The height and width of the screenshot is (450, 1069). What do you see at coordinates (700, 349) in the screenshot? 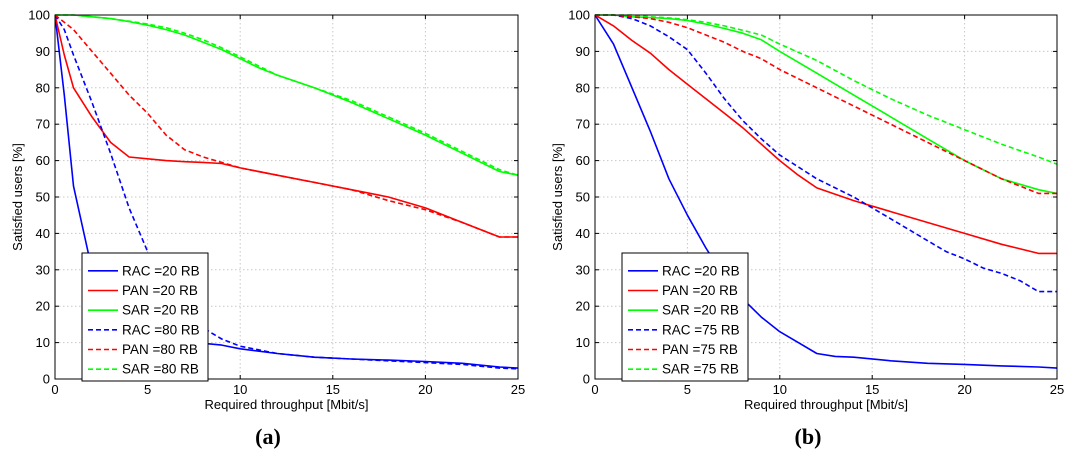
I see `legend-label: PAN =75 RB` at bounding box center [700, 349].